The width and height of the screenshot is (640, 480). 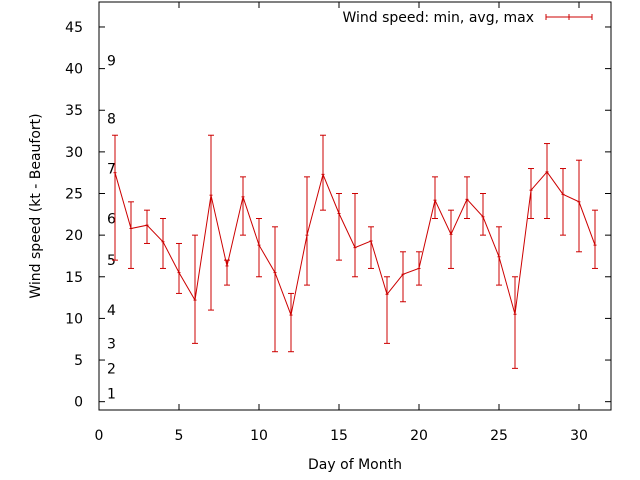 I want to click on x-tick-labels: 0 5 10 15 20 25 30, so click(x=341, y=436).